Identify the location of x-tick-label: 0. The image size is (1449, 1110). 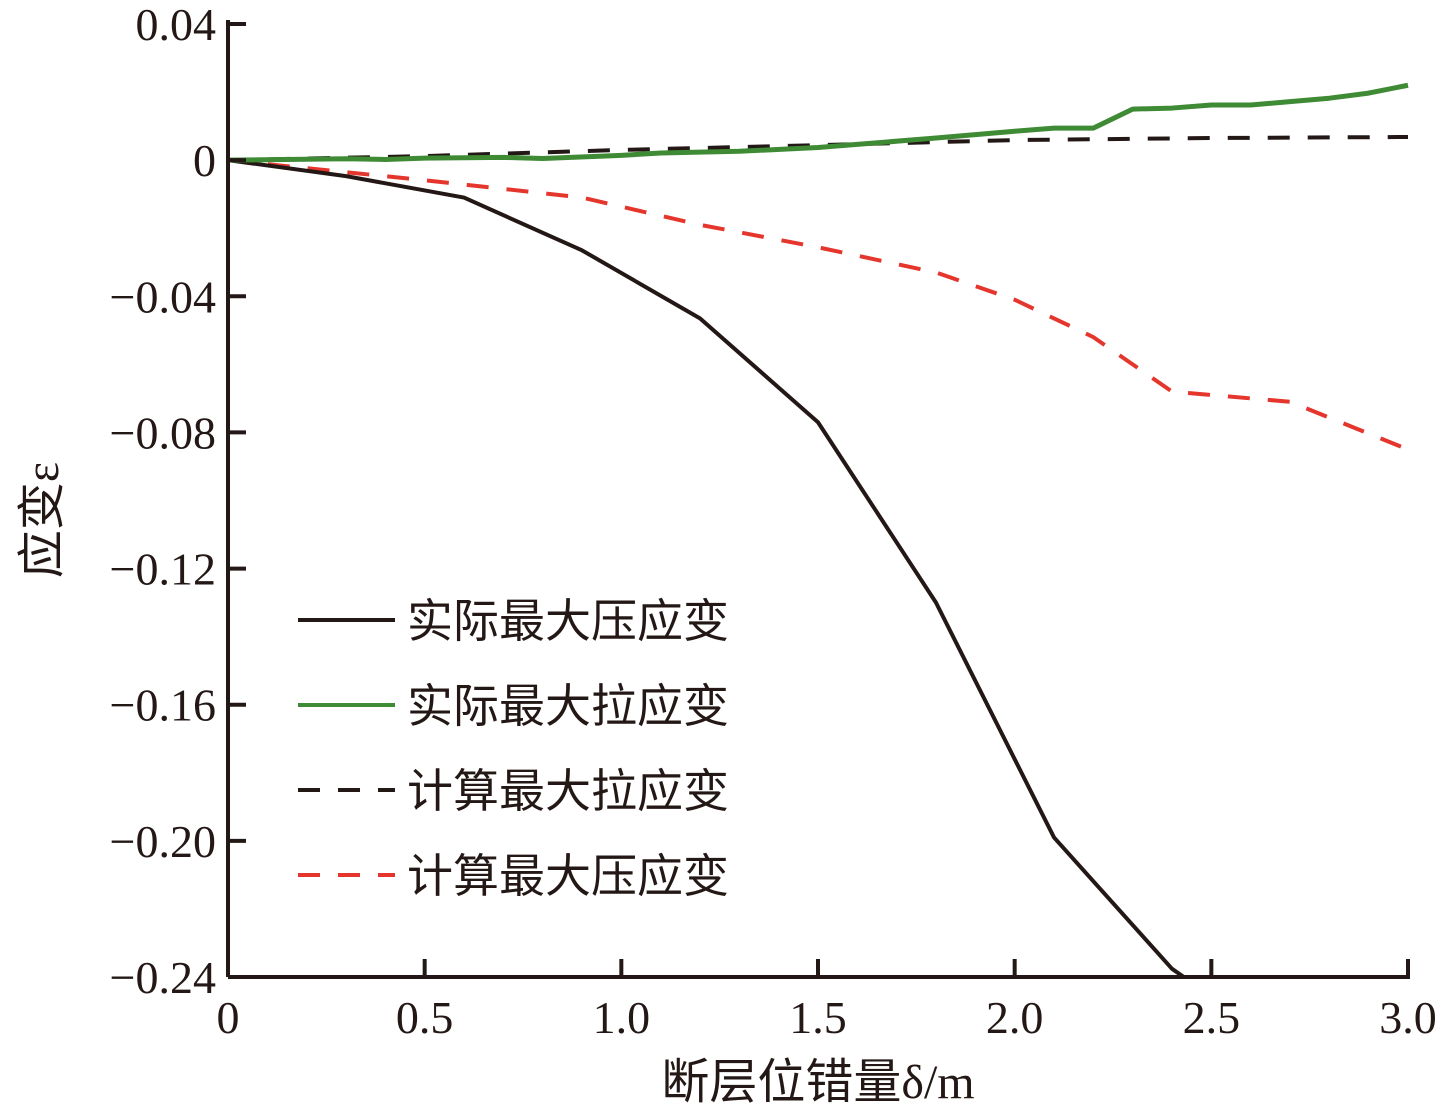
(228, 1017).